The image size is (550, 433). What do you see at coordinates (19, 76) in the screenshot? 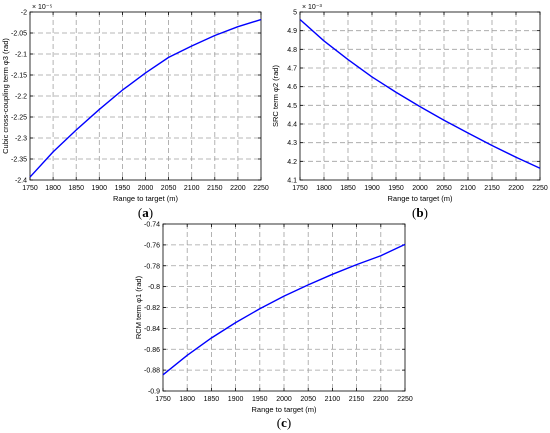
I see `y-tick-label: -2.15` at bounding box center [19, 76].